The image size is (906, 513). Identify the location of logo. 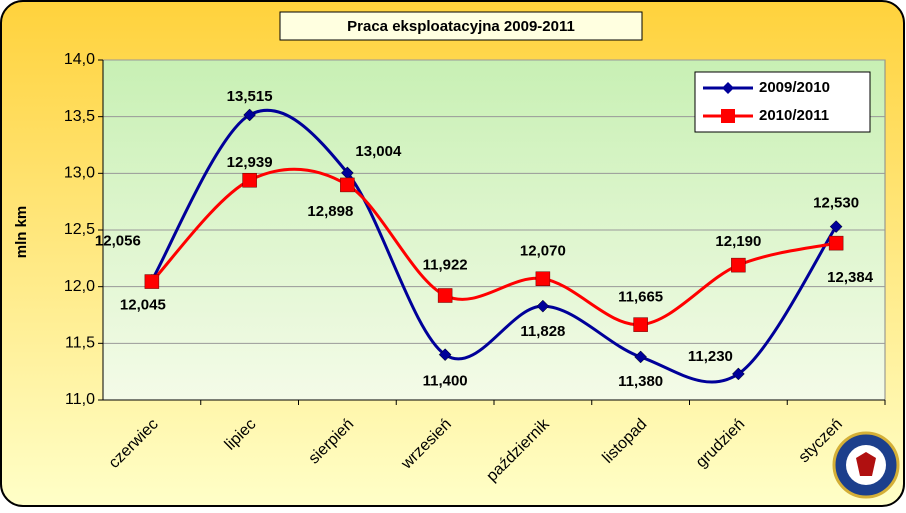
(866, 465).